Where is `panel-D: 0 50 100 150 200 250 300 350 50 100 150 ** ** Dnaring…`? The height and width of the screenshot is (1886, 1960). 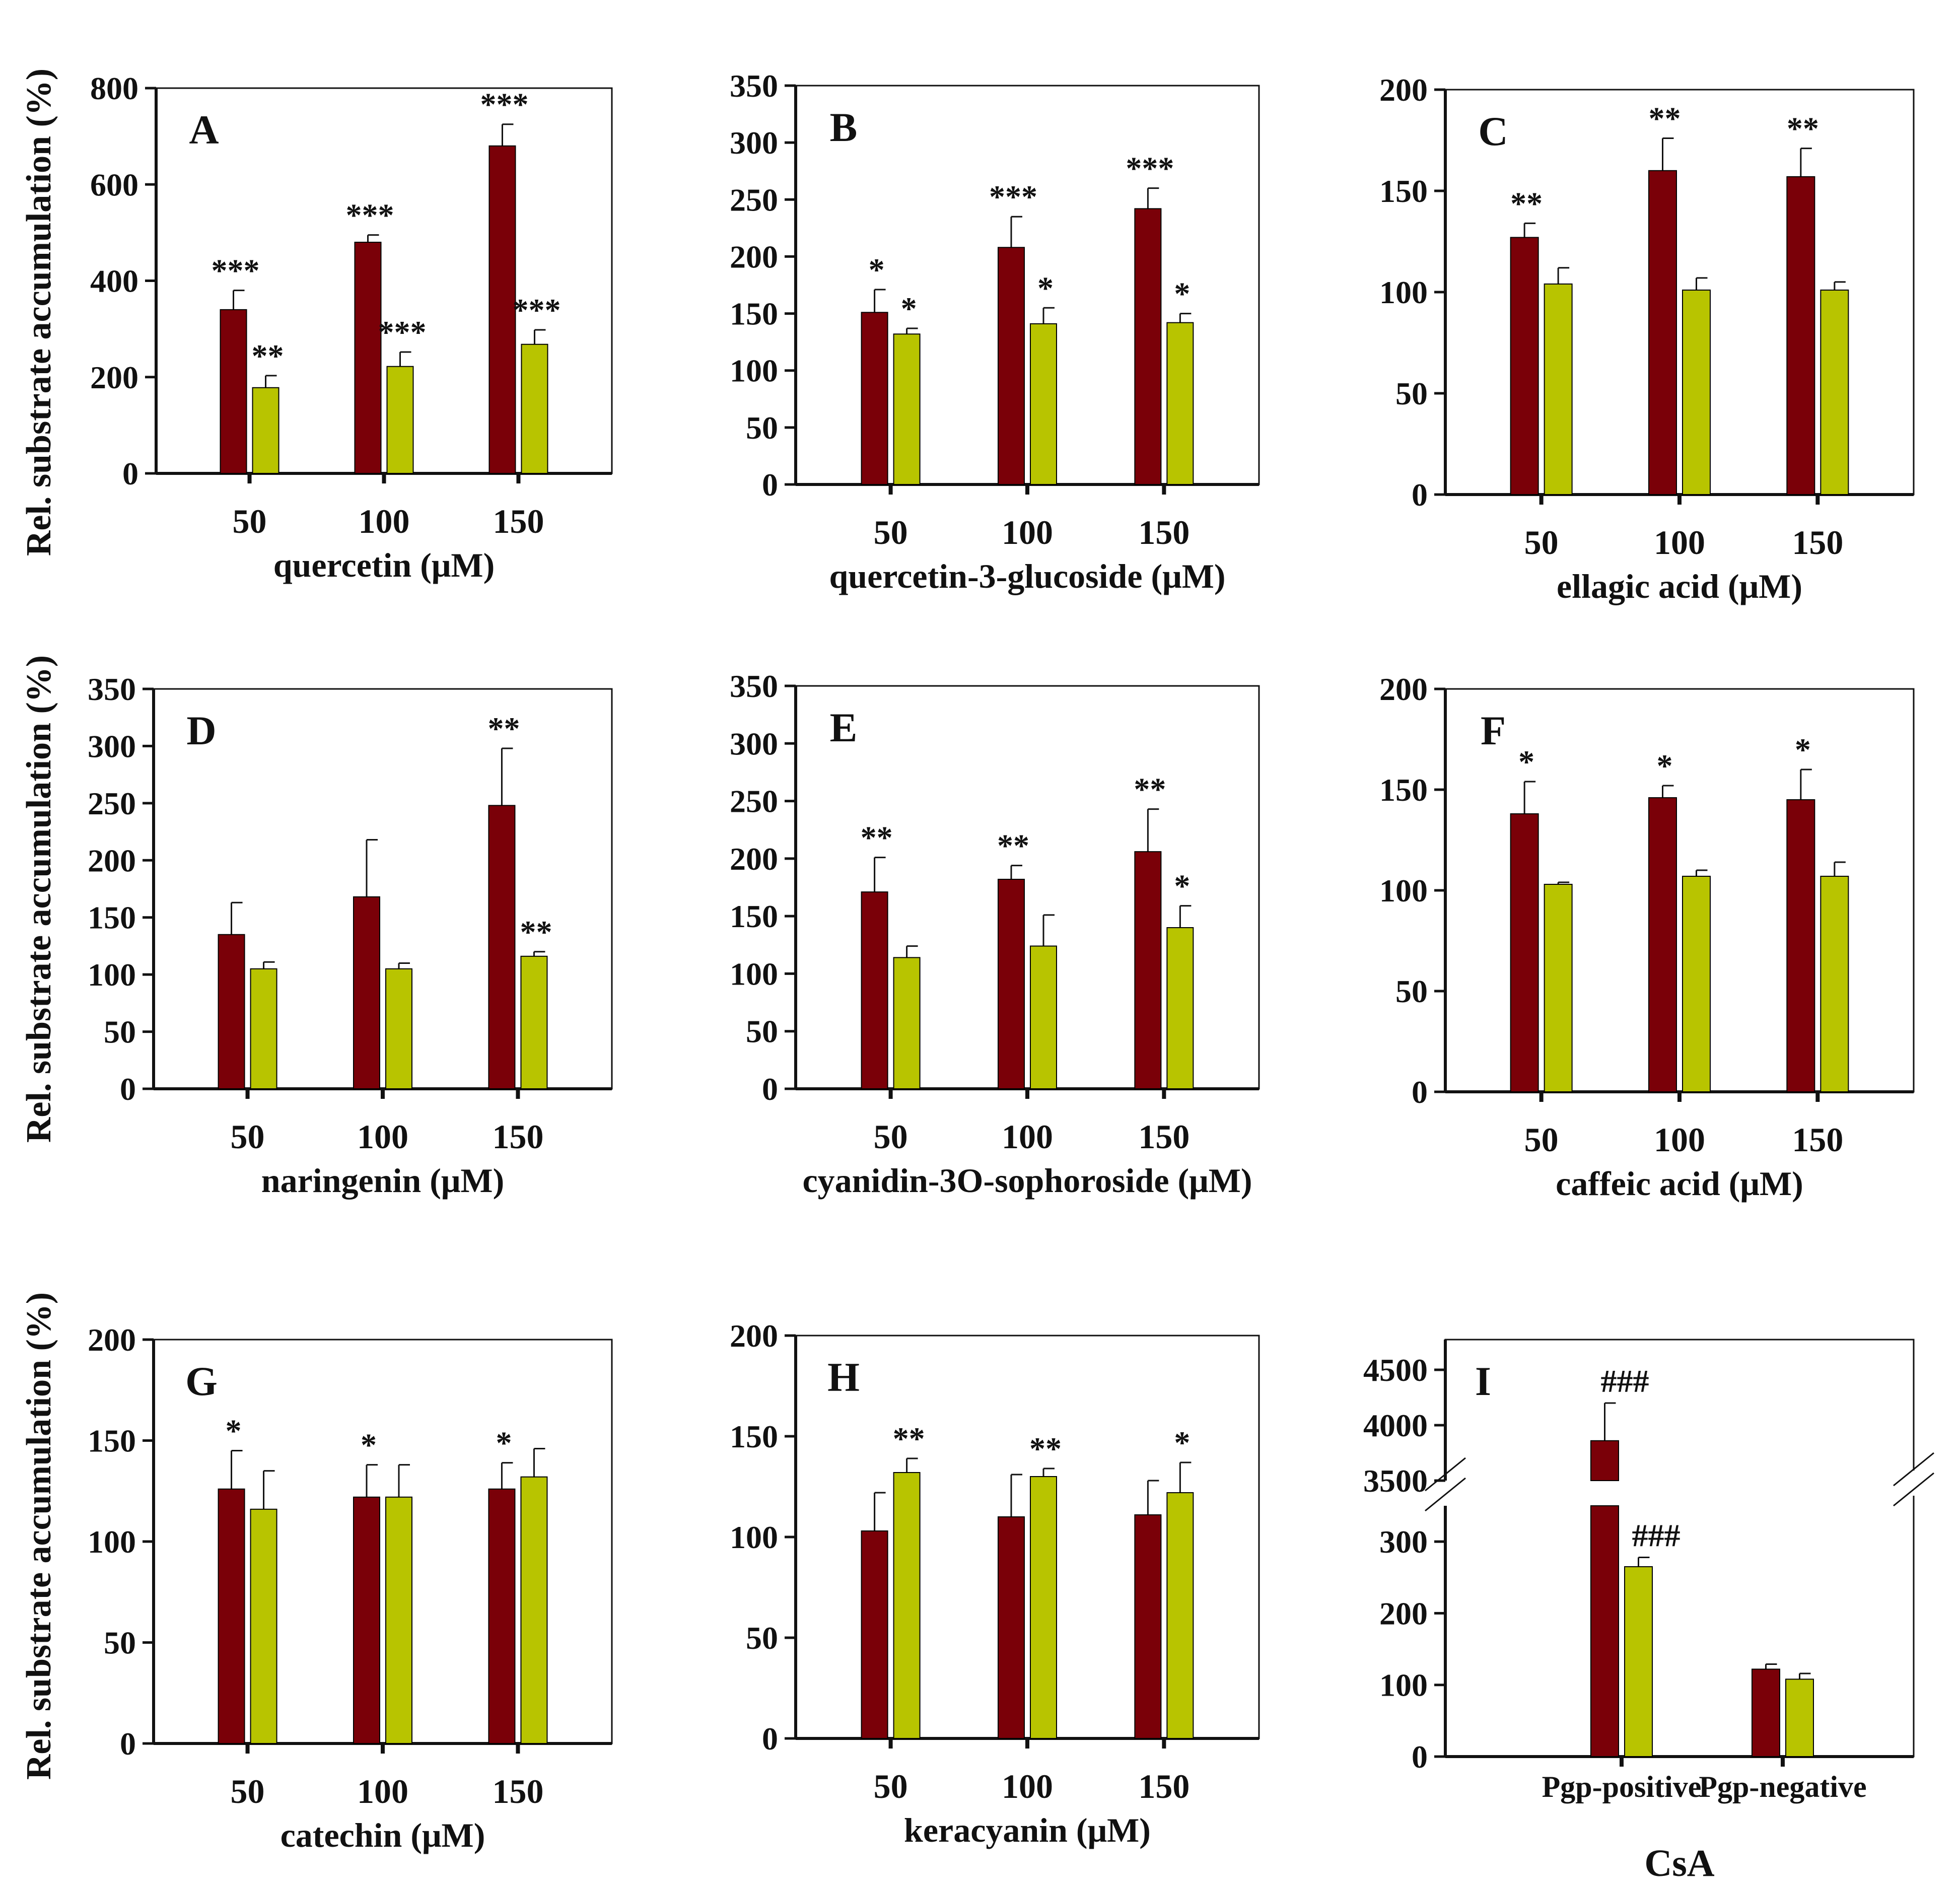 panel-D: 0 50 100 150 200 250 300 350 50 100 150 ** ** Dnaring… is located at coordinates (350, 936).